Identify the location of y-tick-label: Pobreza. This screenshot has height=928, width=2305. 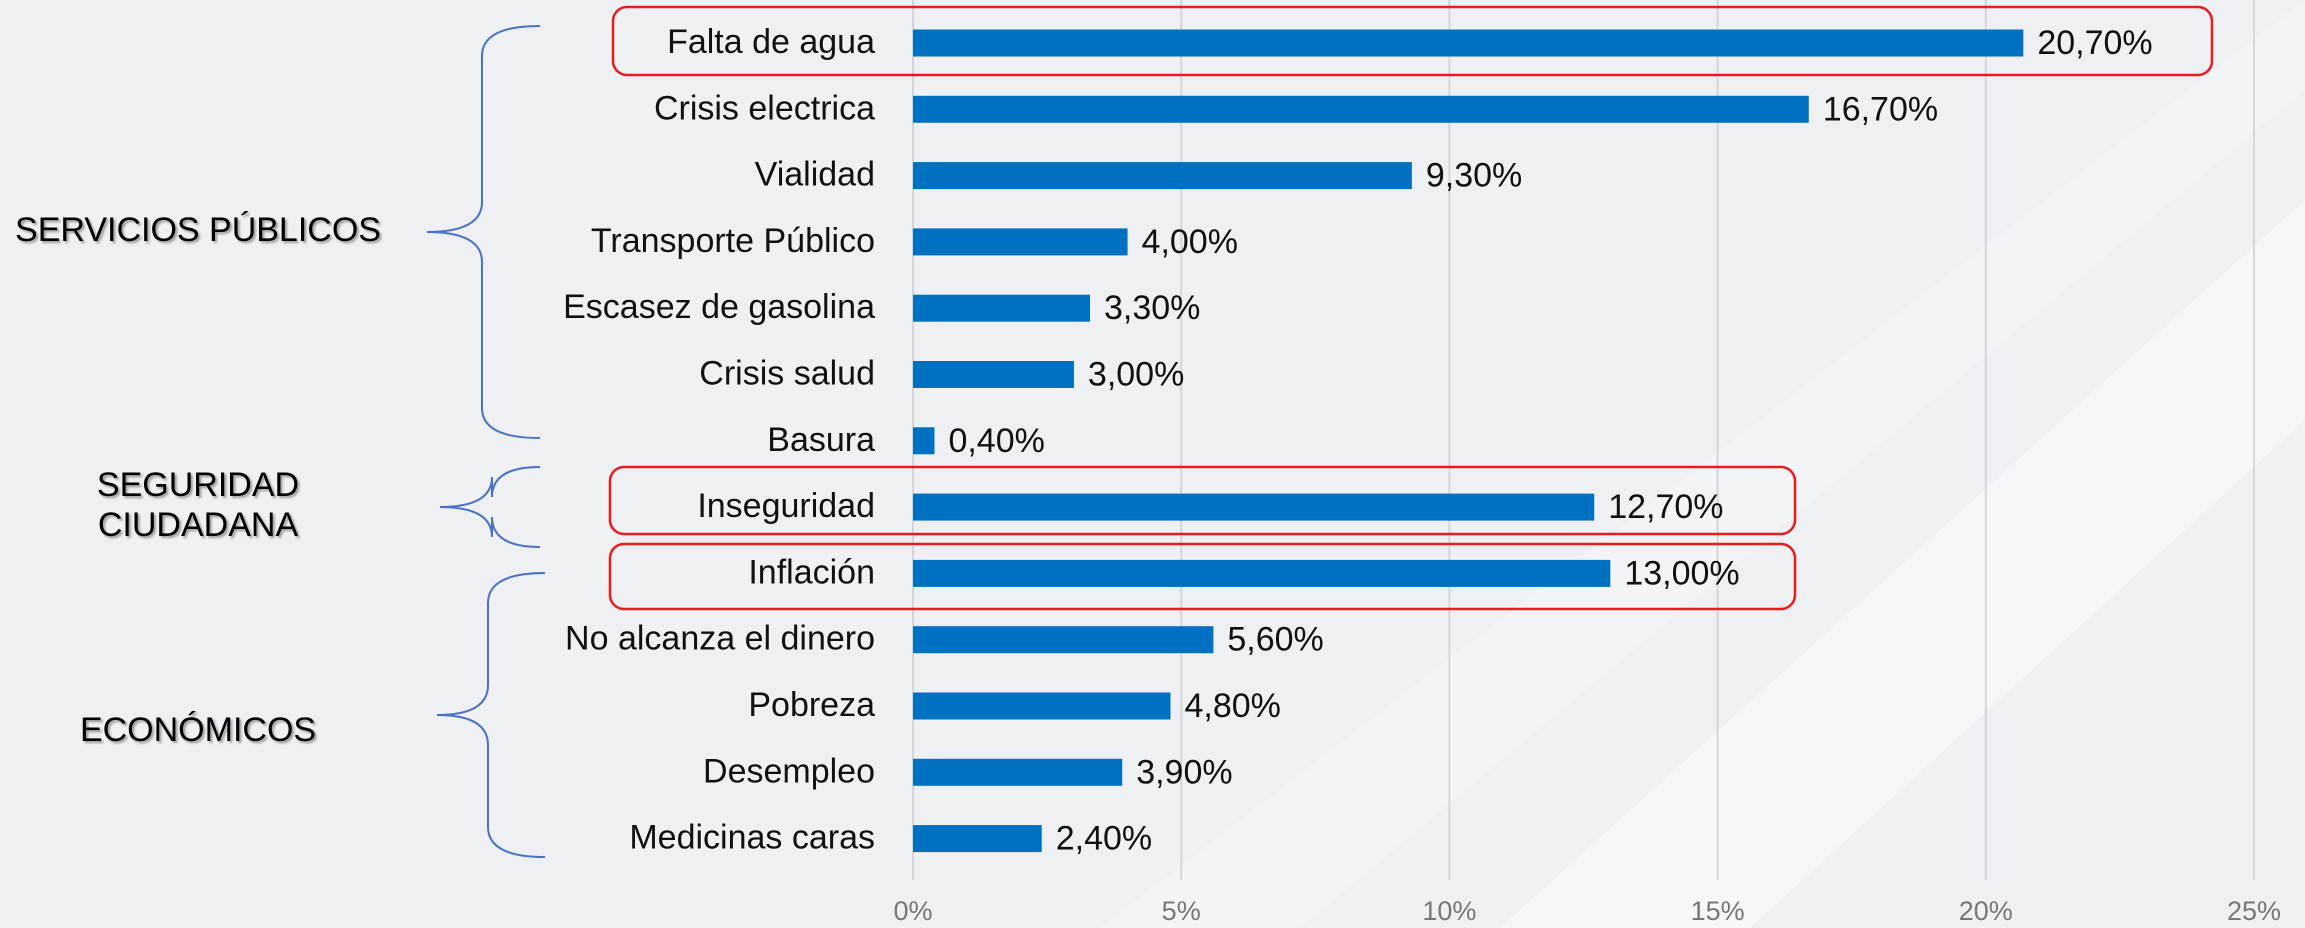
(811, 705).